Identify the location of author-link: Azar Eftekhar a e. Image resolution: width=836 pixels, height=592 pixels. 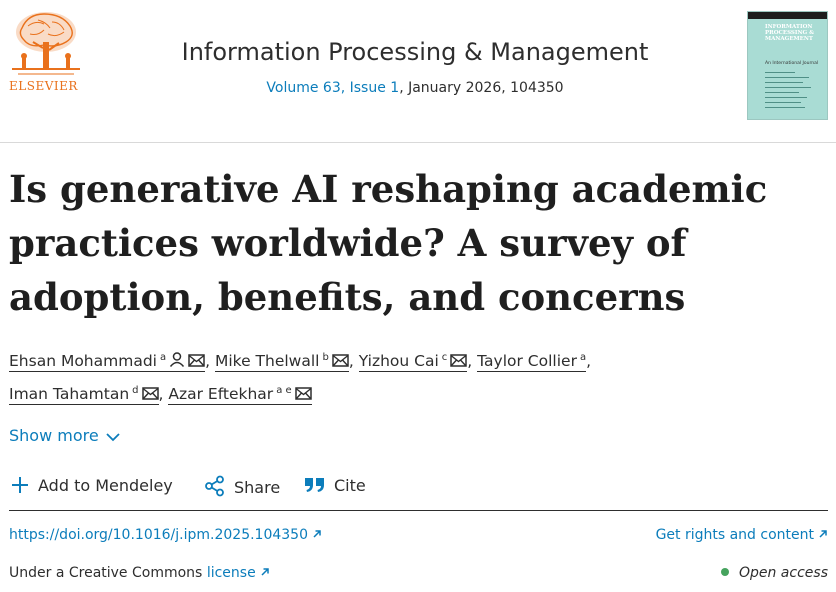
(240, 395).